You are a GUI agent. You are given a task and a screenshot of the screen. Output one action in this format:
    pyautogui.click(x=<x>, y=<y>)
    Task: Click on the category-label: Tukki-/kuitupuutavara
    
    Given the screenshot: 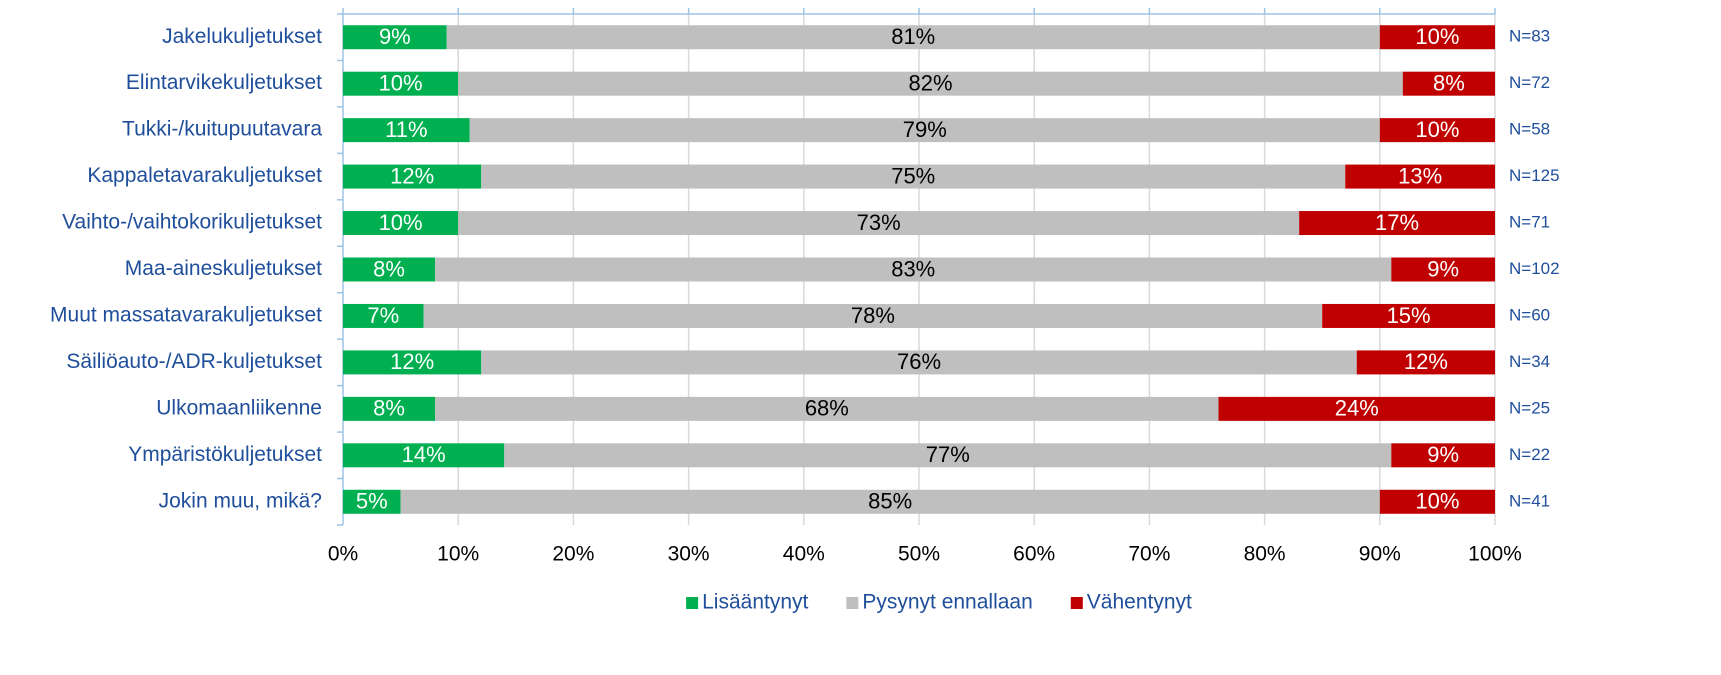 What is the action you would take?
    pyautogui.click(x=222, y=129)
    